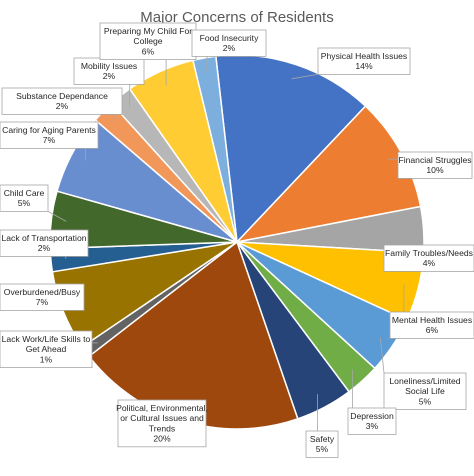  What do you see at coordinates (364, 56) in the screenshot?
I see `slice-name-label: Physical Health Issues` at bounding box center [364, 56].